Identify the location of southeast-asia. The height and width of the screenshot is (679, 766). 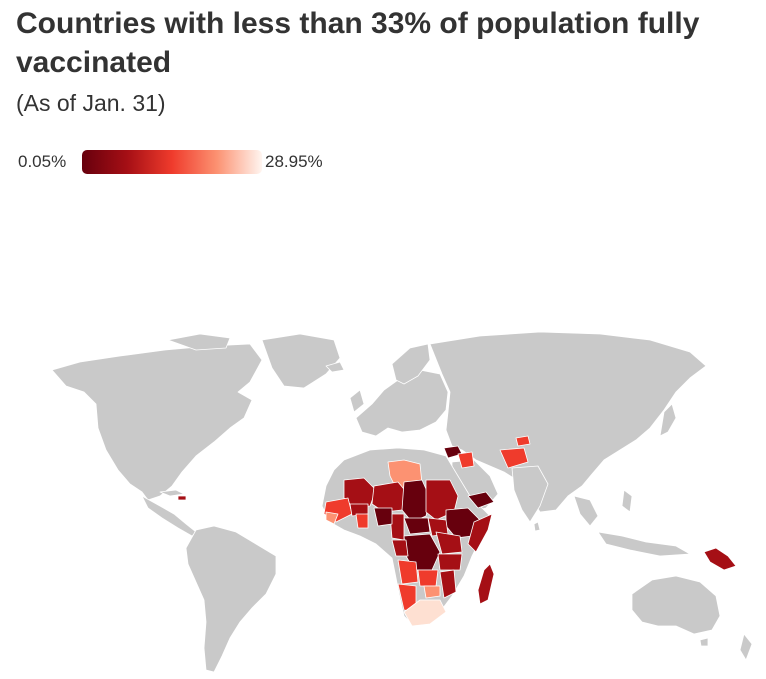
(586, 511).